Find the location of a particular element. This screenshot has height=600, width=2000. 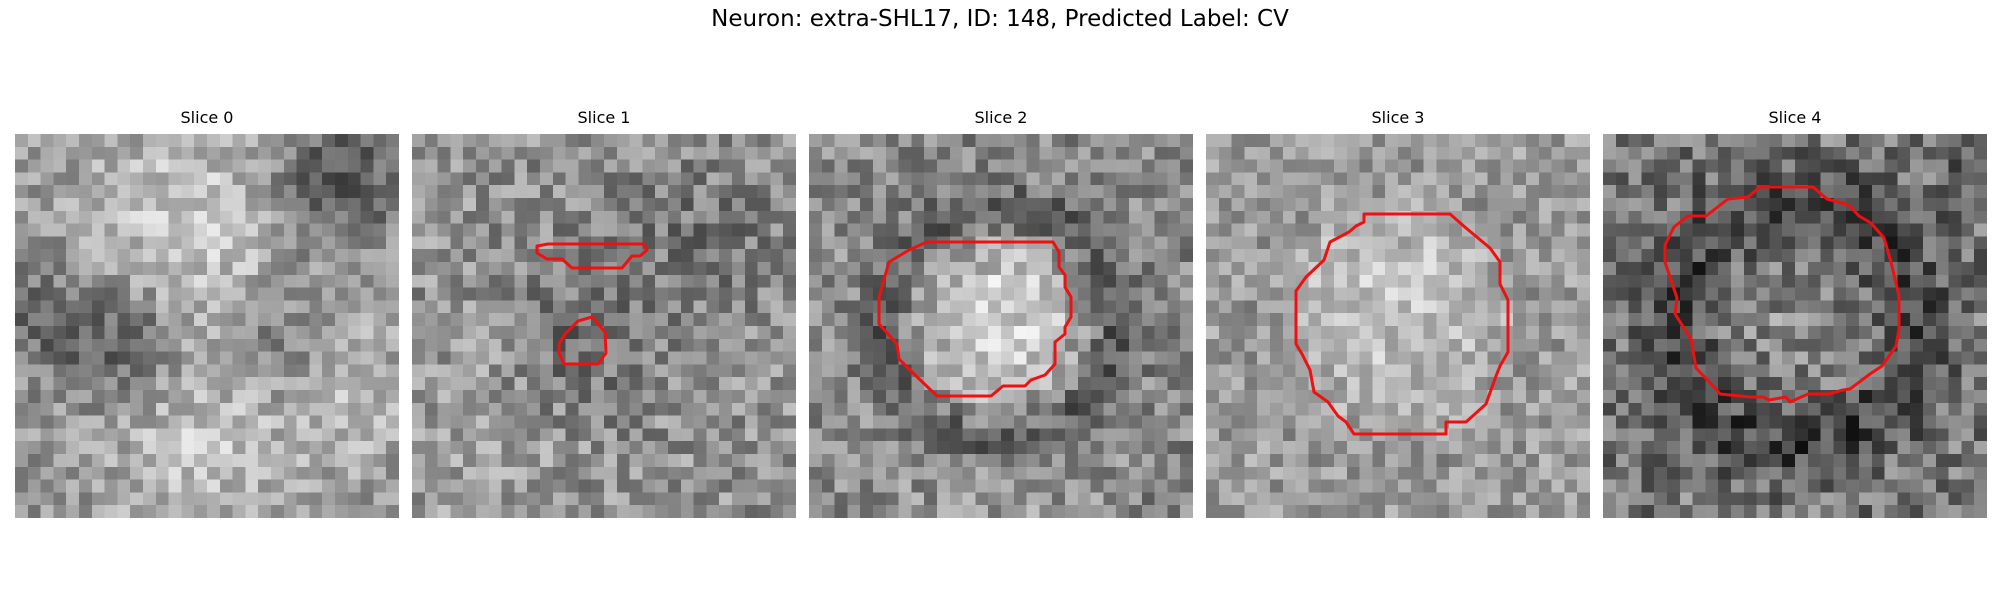

slice-panel-2: Slice 2 is located at coordinates (1001, 314).